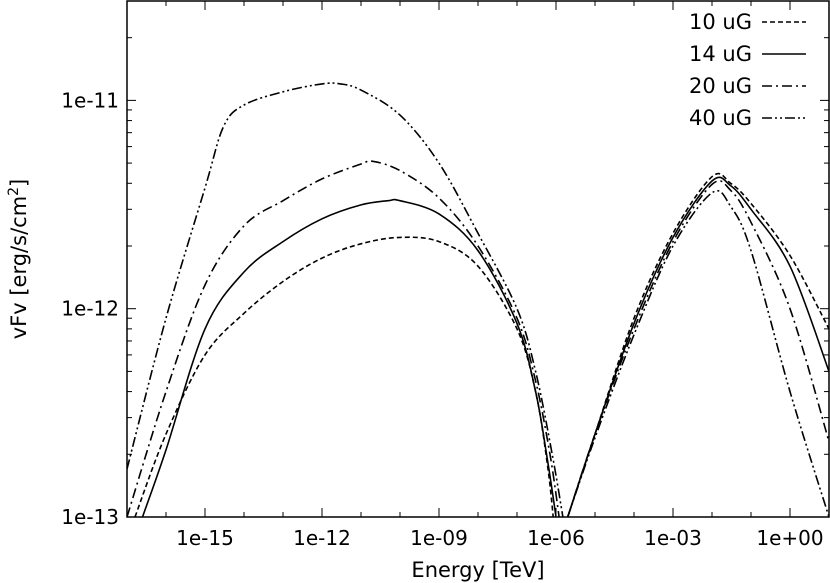 The height and width of the screenshot is (583, 830). What do you see at coordinates (205, 538) in the screenshot?
I see `x-tick-label: 1e-15` at bounding box center [205, 538].